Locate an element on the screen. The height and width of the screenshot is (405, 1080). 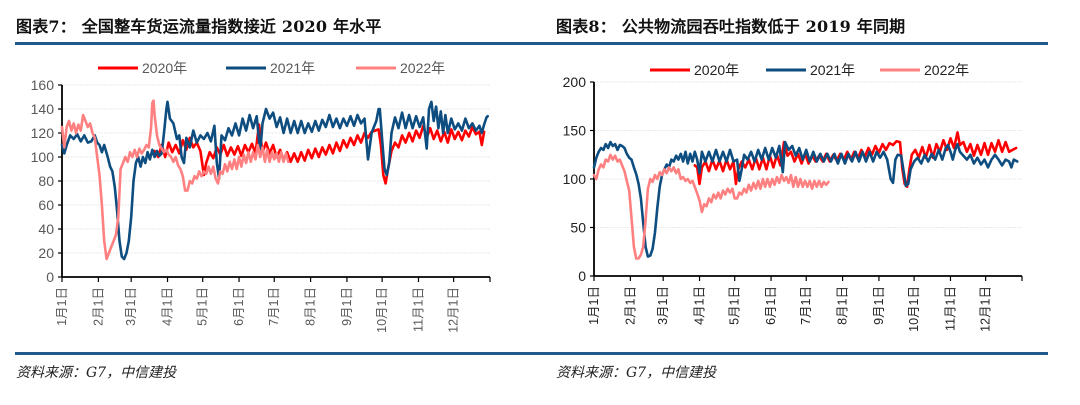
y-tick-label: 20 is located at coordinates (46, 253).